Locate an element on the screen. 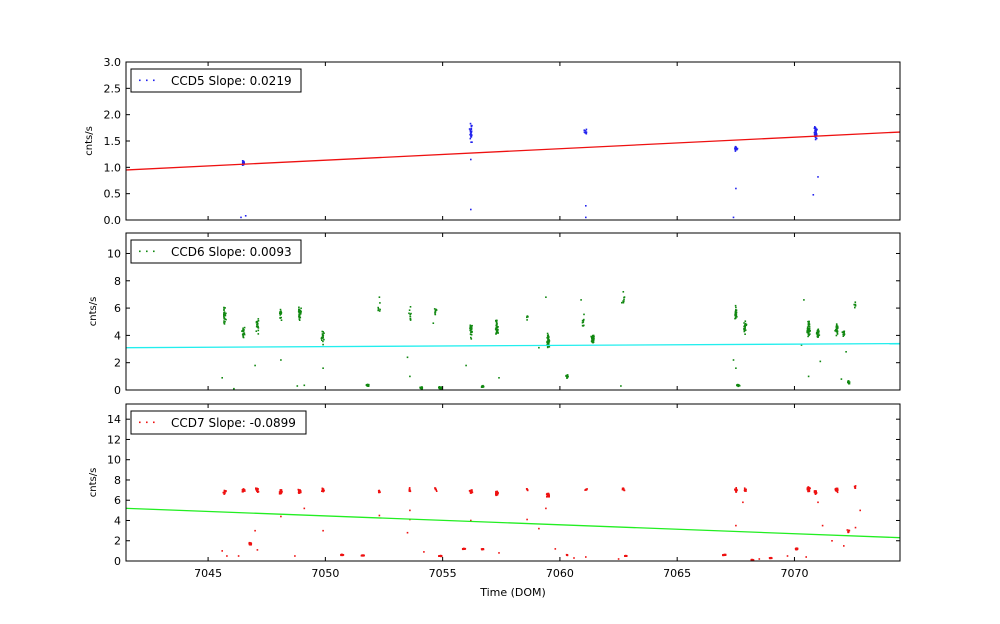 This screenshot has width=1000, height=624. y-tick-label: 4 is located at coordinates (117, 520).